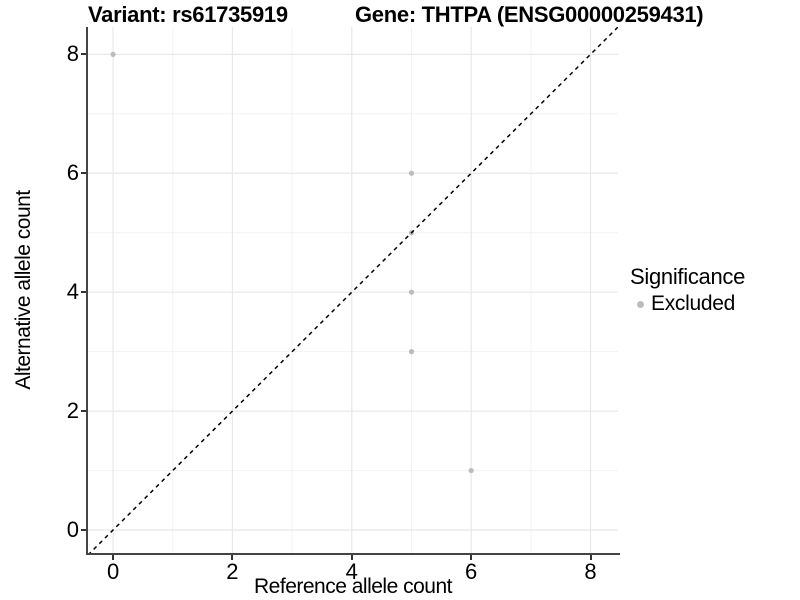 This screenshot has height=600, width=800. I want to click on legend-entry-label: Excluded, so click(693, 303).